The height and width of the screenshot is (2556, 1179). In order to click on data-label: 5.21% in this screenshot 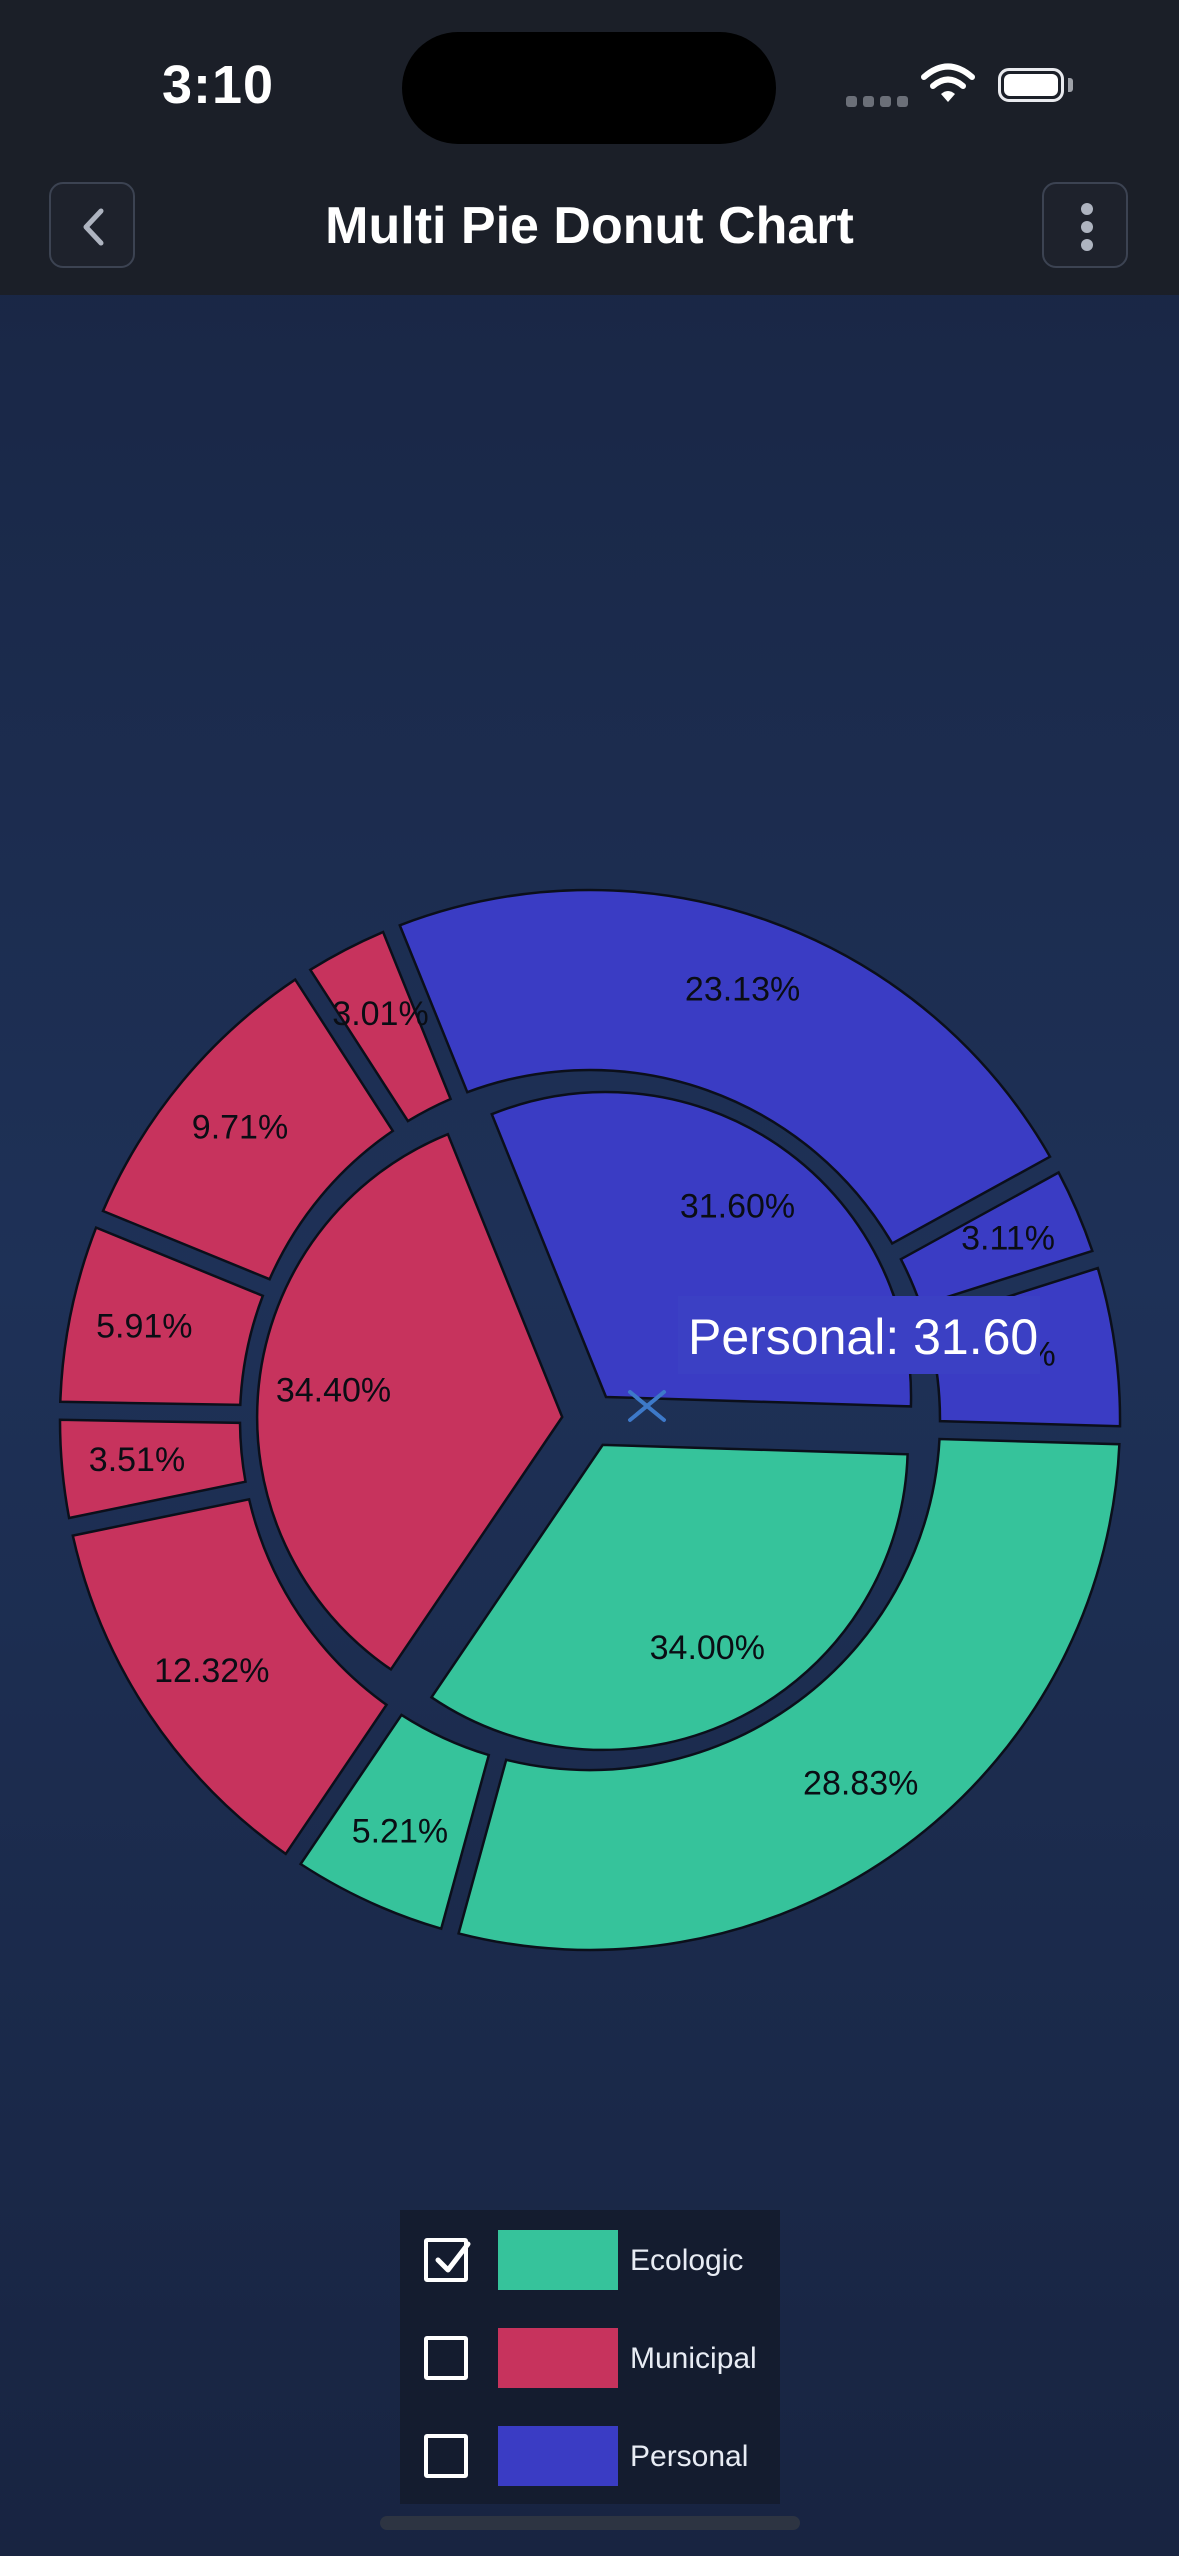, I will do `click(400, 1831)`.